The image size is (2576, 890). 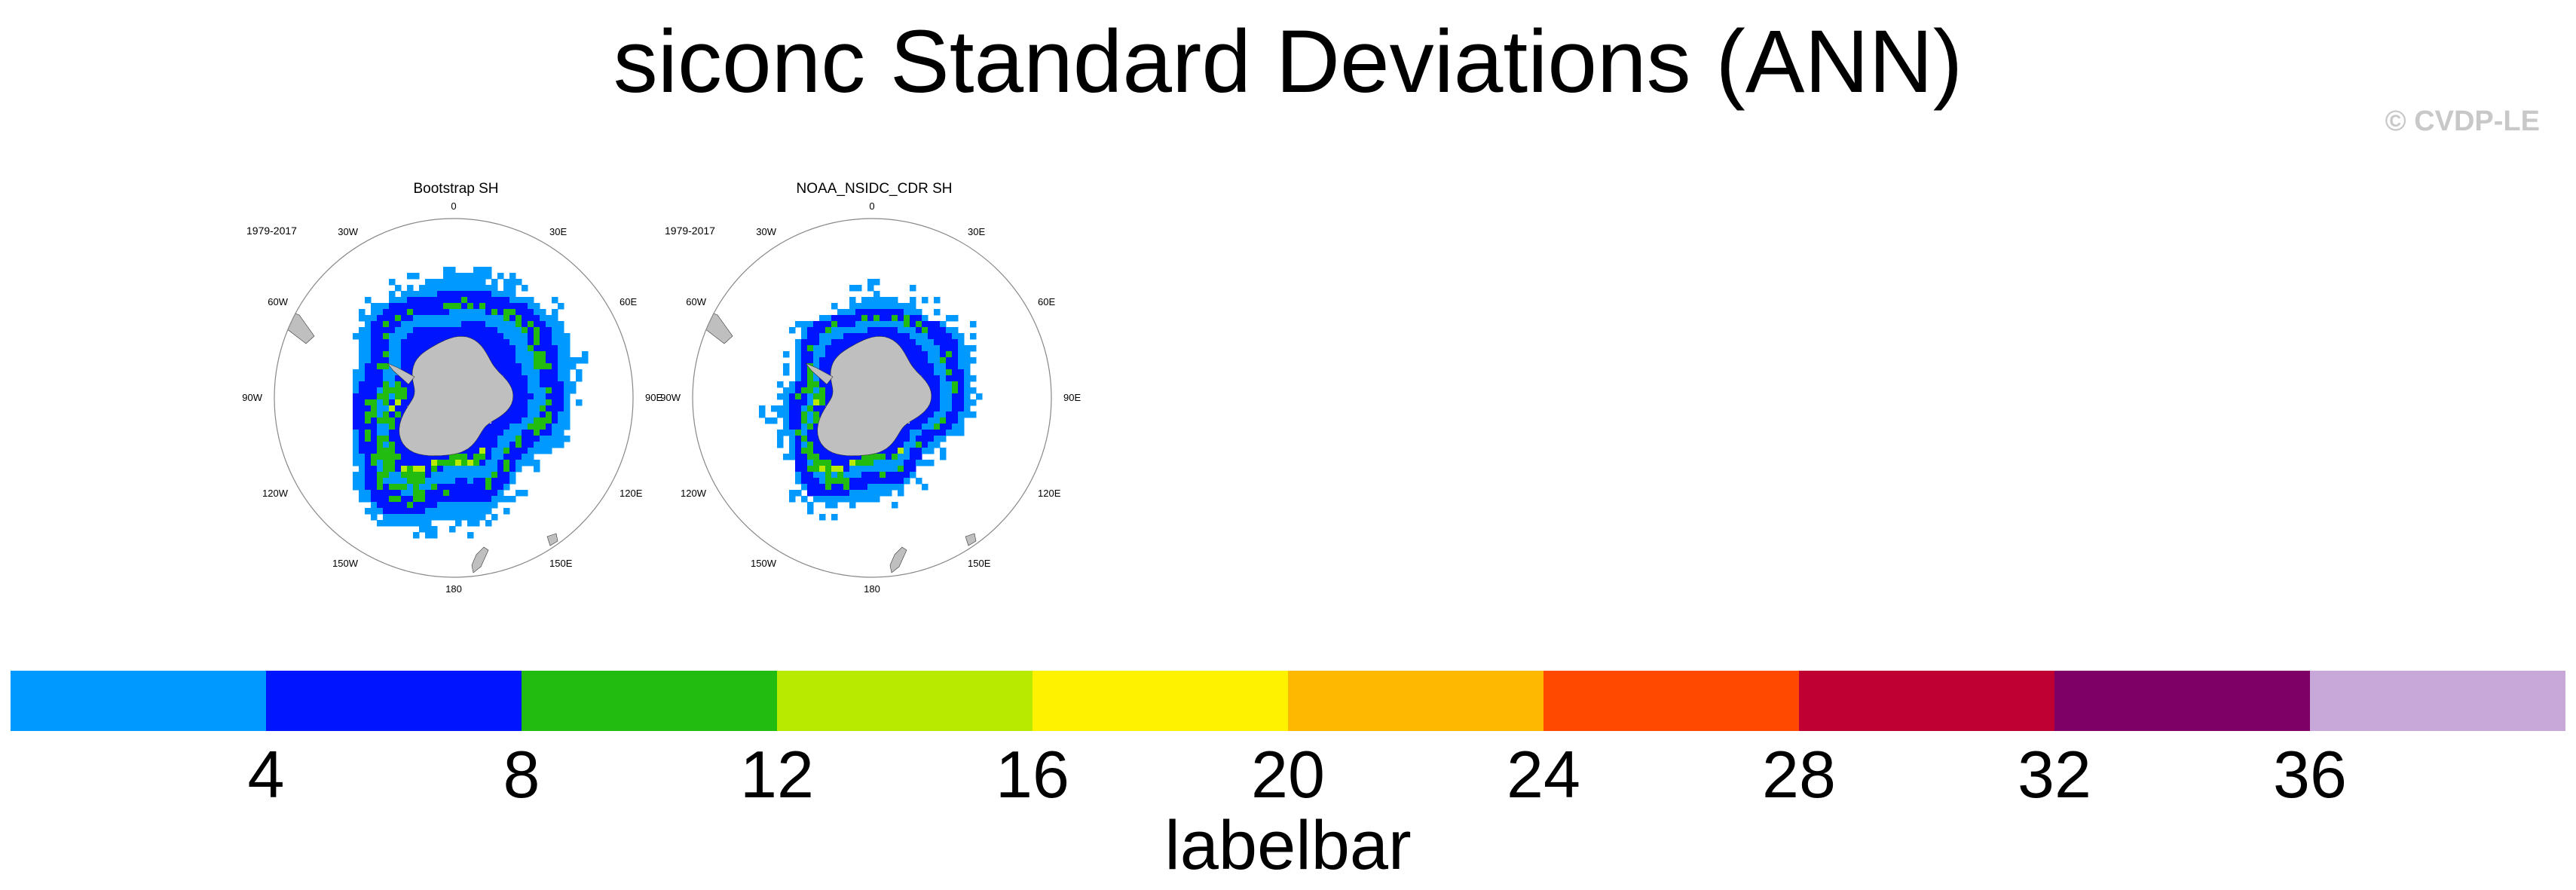 What do you see at coordinates (1544, 774) in the screenshot?
I see `labelbar-tick-label: 24` at bounding box center [1544, 774].